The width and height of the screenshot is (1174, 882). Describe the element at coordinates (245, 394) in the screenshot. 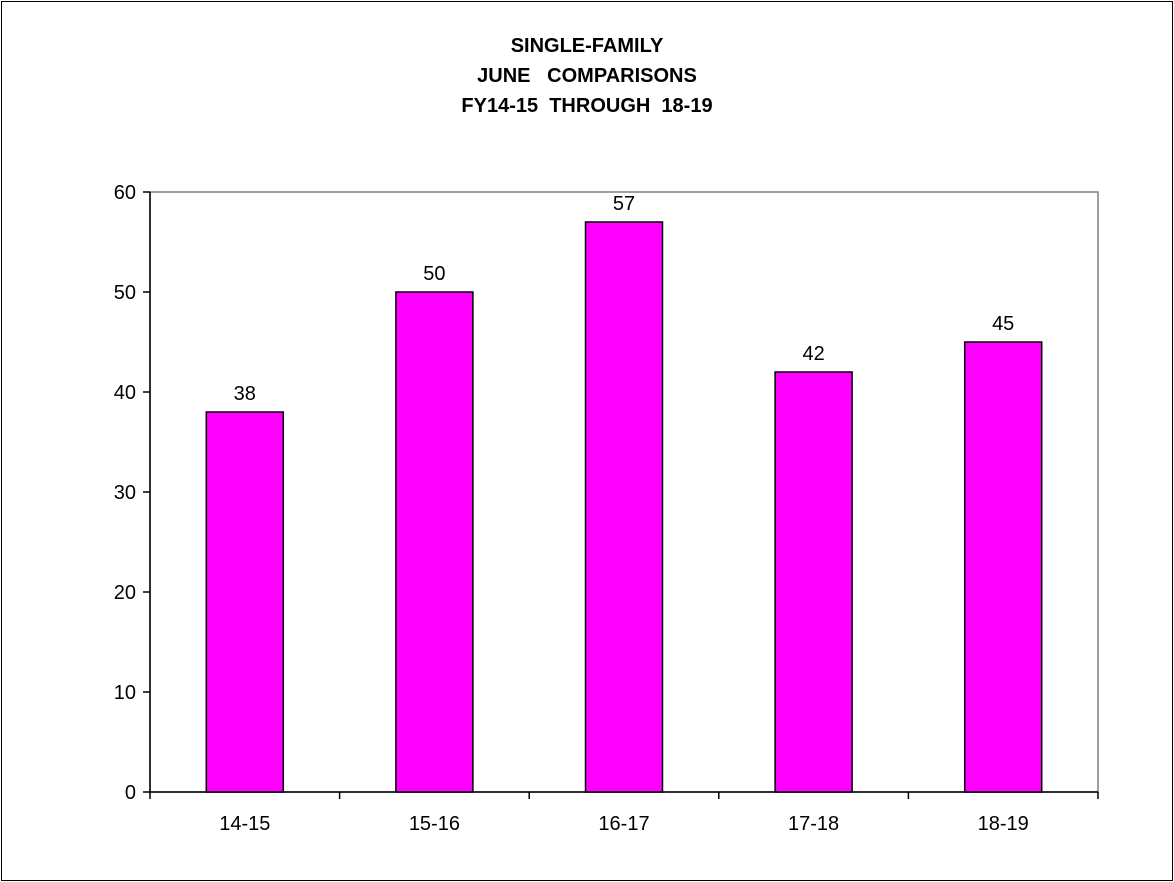

I see `data-label: 38` at that location.